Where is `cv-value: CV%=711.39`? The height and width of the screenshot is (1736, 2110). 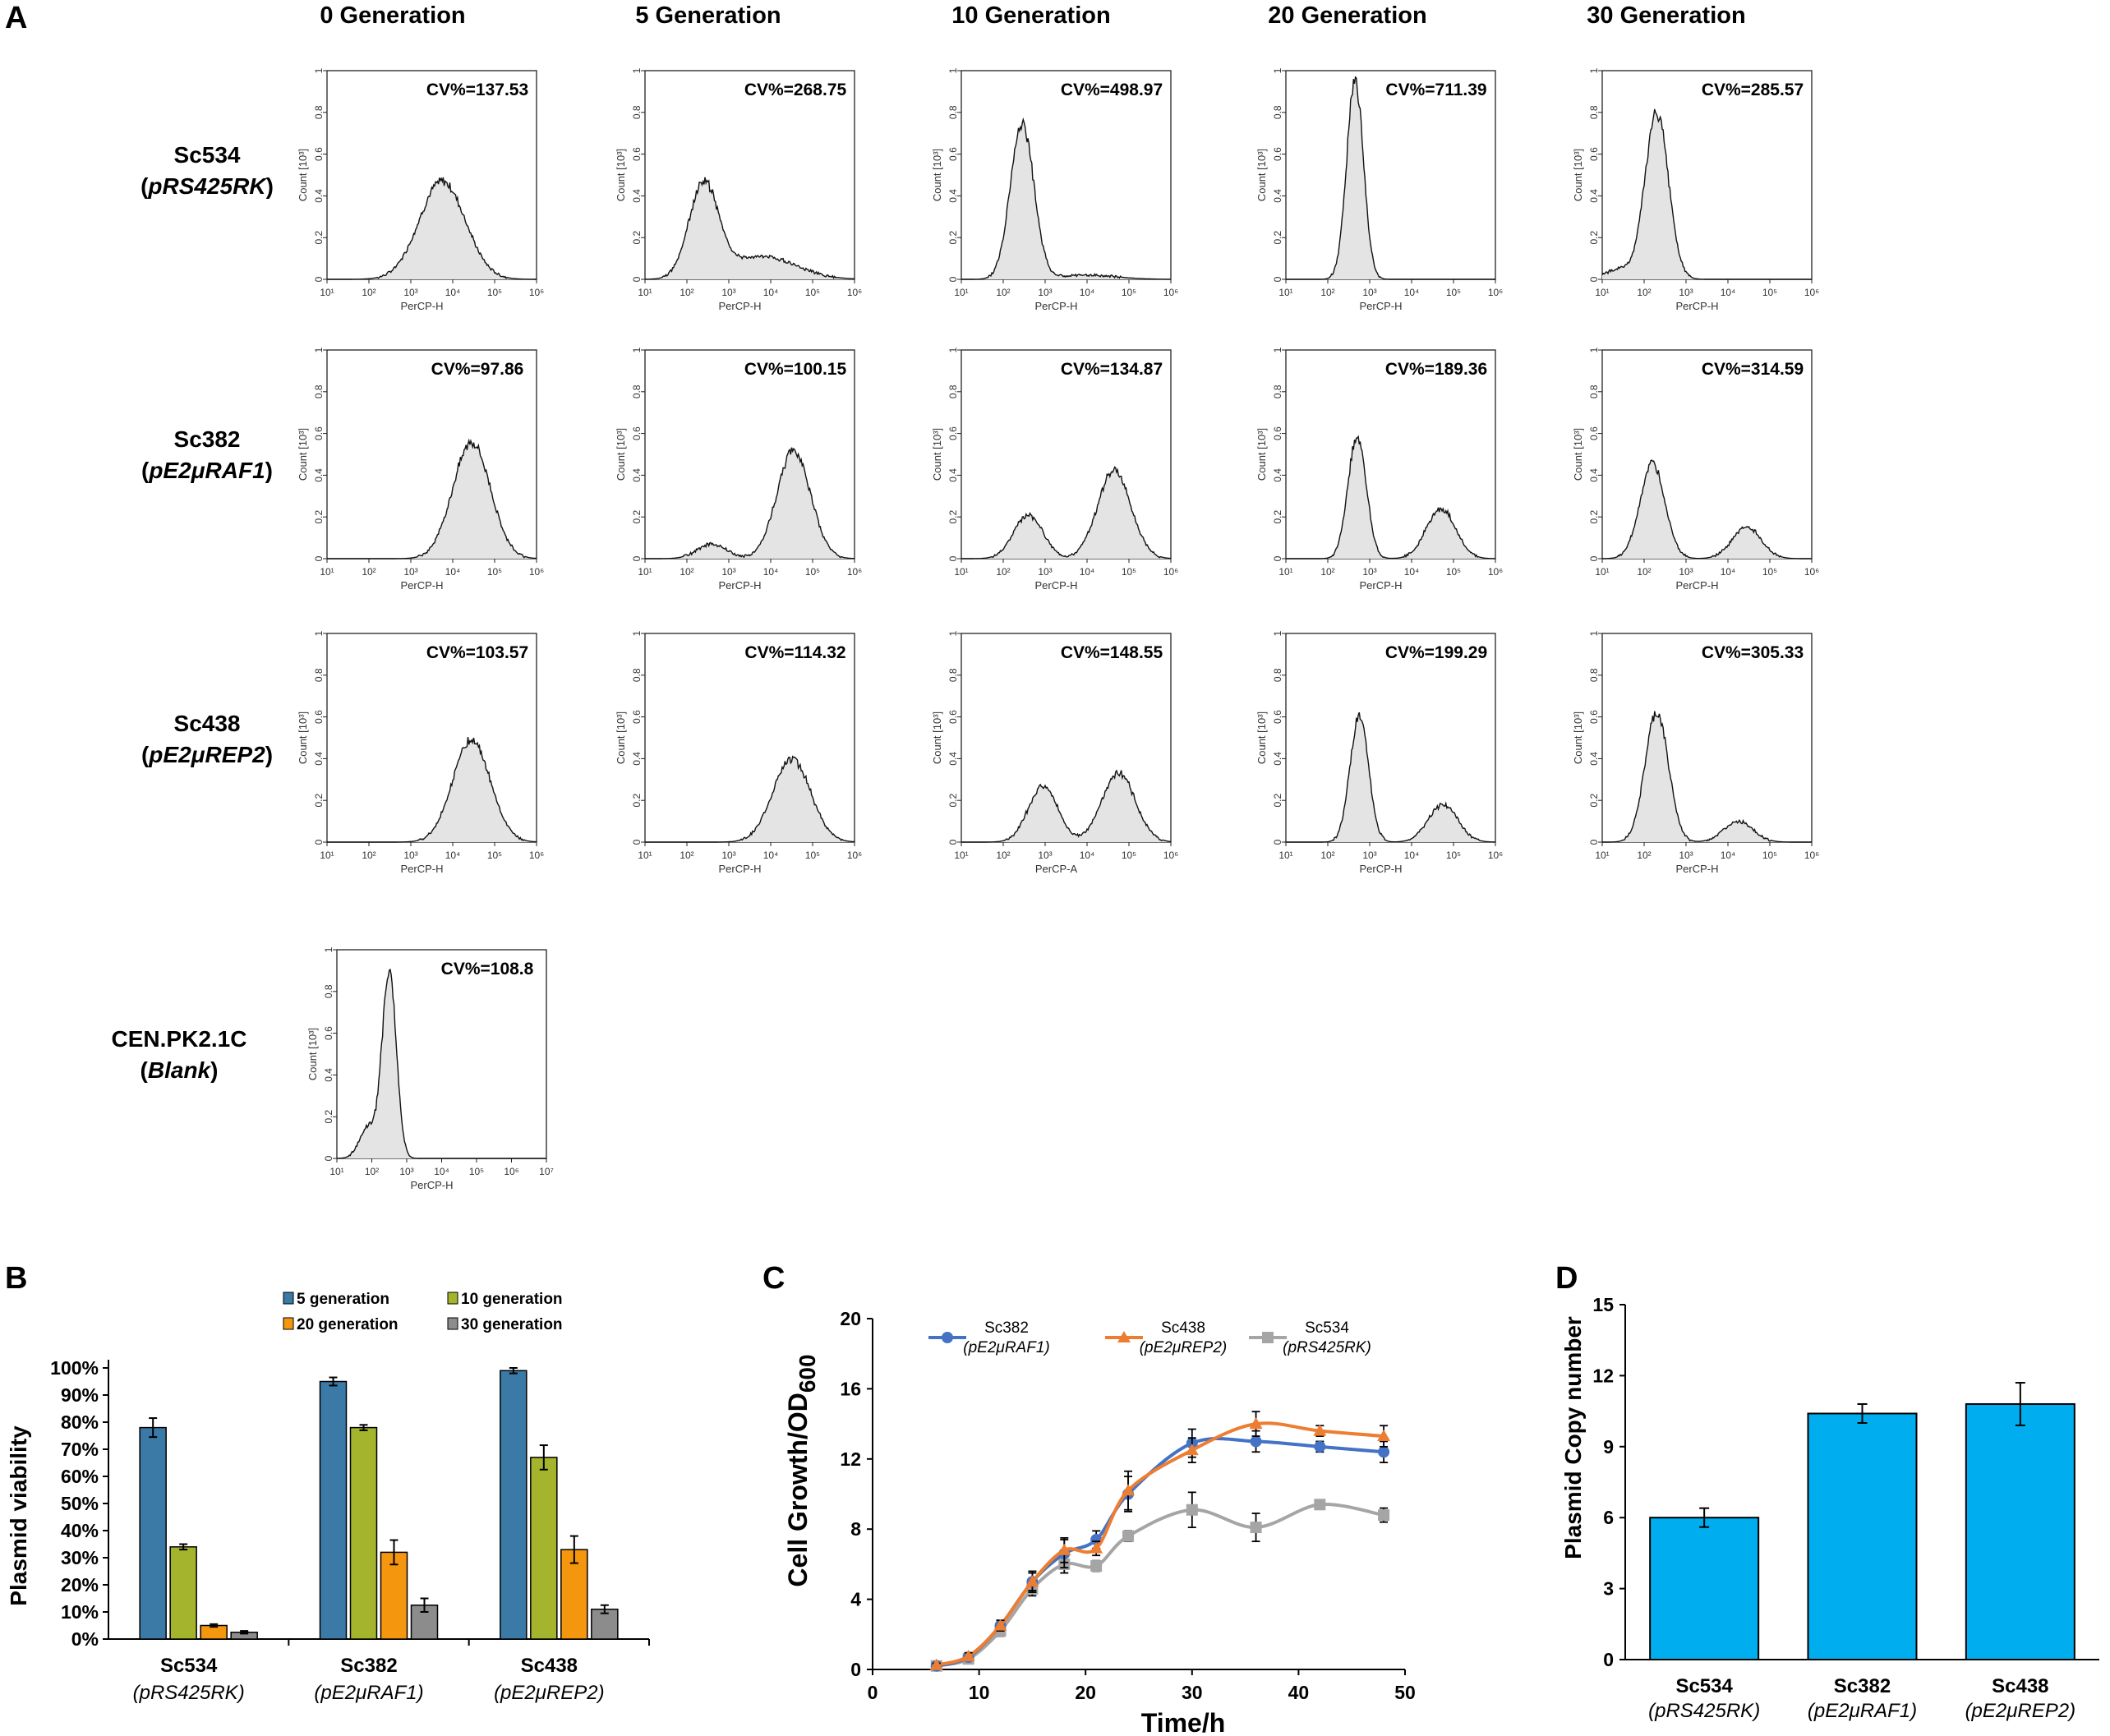 cv-value: CV%=711.39 is located at coordinates (1435, 90).